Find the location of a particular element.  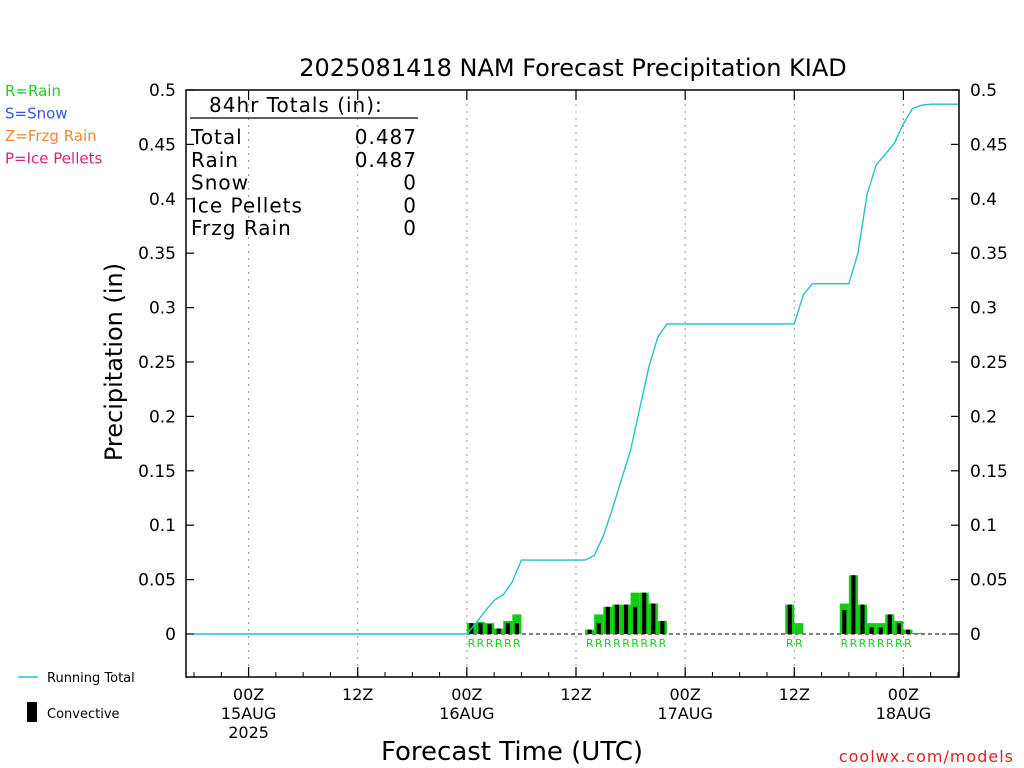

precip-type-legend-item: S=Snow is located at coordinates (36, 114).